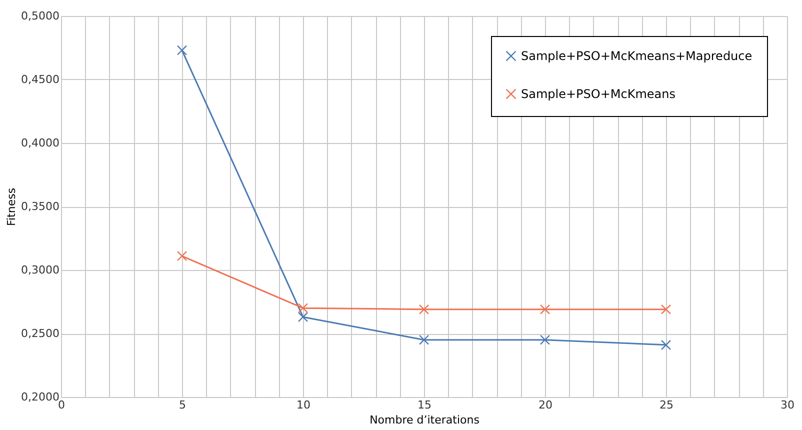  What do you see at coordinates (40, 333) in the screenshot?
I see `y-tick-label: 0,2500` at bounding box center [40, 333].